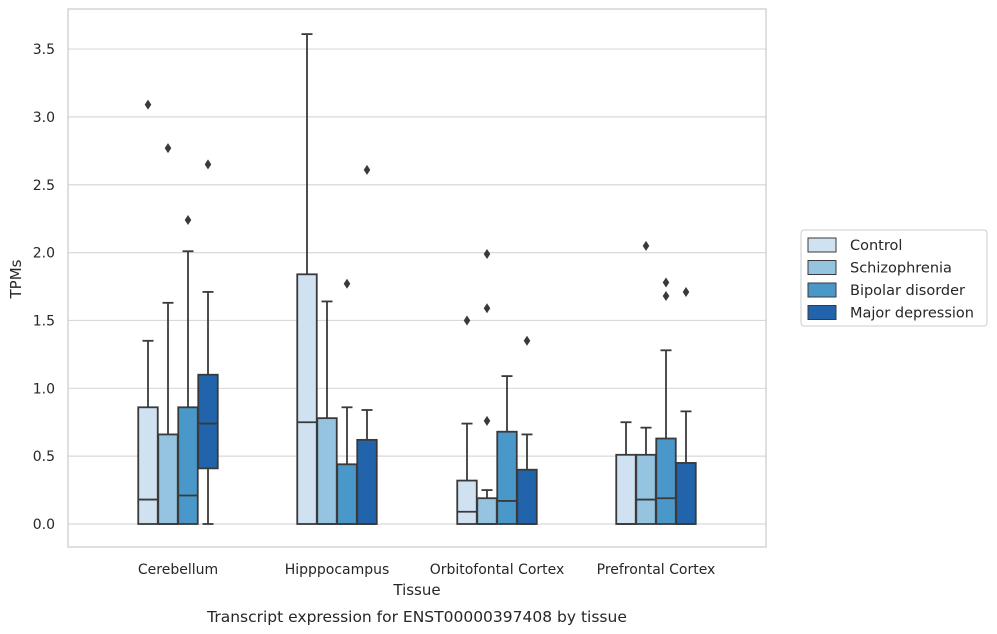 Image resolution: width=997 pixels, height=634 pixels. Describe the element at coordinates (44, 321) in the screenshot. I see `y-tick-label: 1.5` at that location.